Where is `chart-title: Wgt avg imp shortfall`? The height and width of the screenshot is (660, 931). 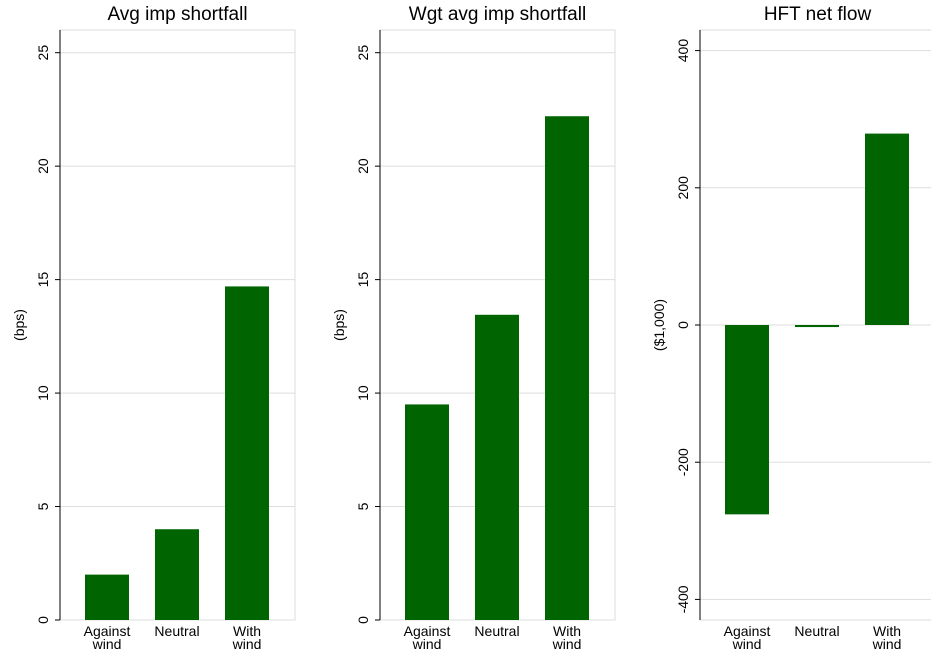 chart-title: Wgt avg imp shortfall is located at coordinates (497, 14).